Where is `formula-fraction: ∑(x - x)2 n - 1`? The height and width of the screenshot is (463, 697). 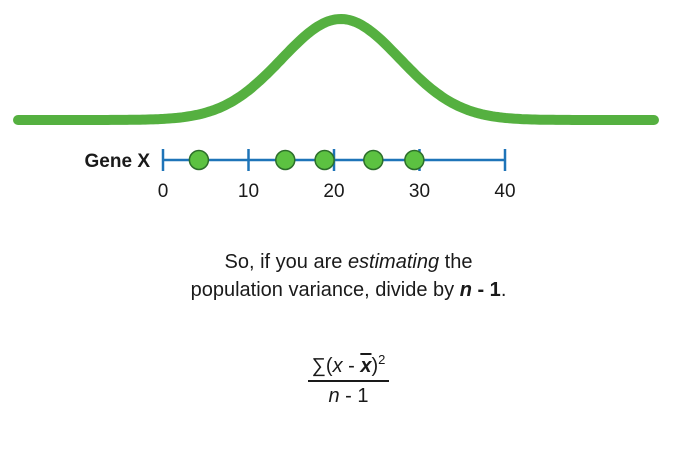 formula-fraction: ∑(x - x)2 n - 1 is located at coordinates (348, 380).